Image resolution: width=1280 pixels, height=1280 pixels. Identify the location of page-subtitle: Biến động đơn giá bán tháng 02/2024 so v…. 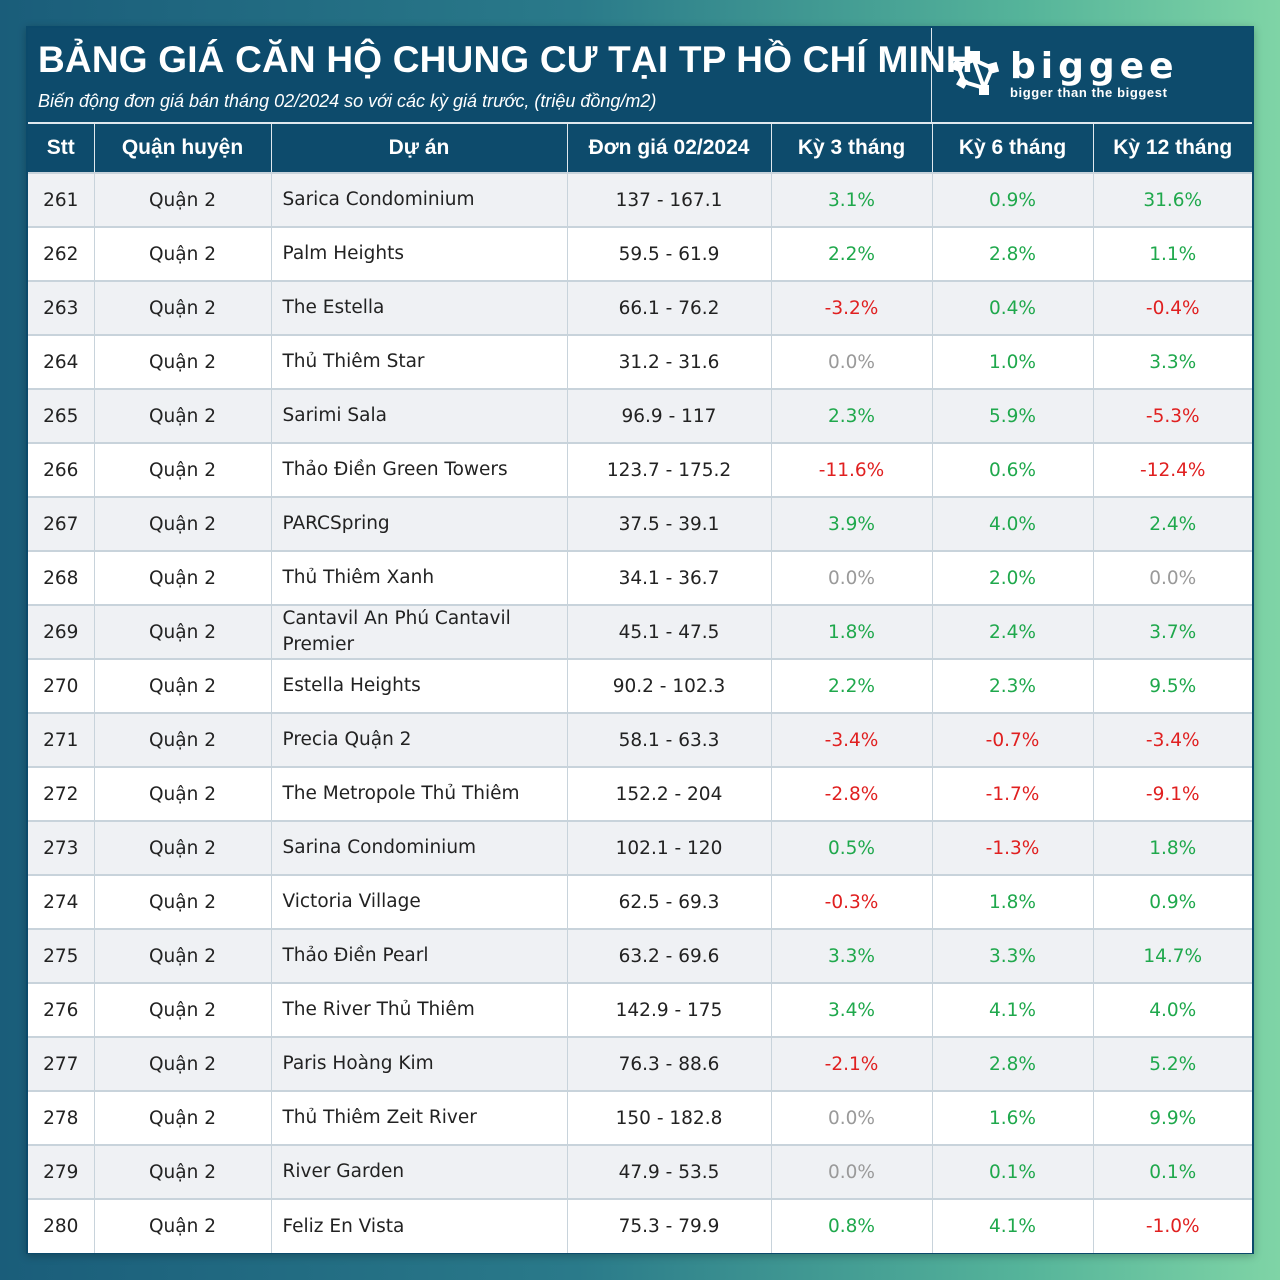
(347, 101).